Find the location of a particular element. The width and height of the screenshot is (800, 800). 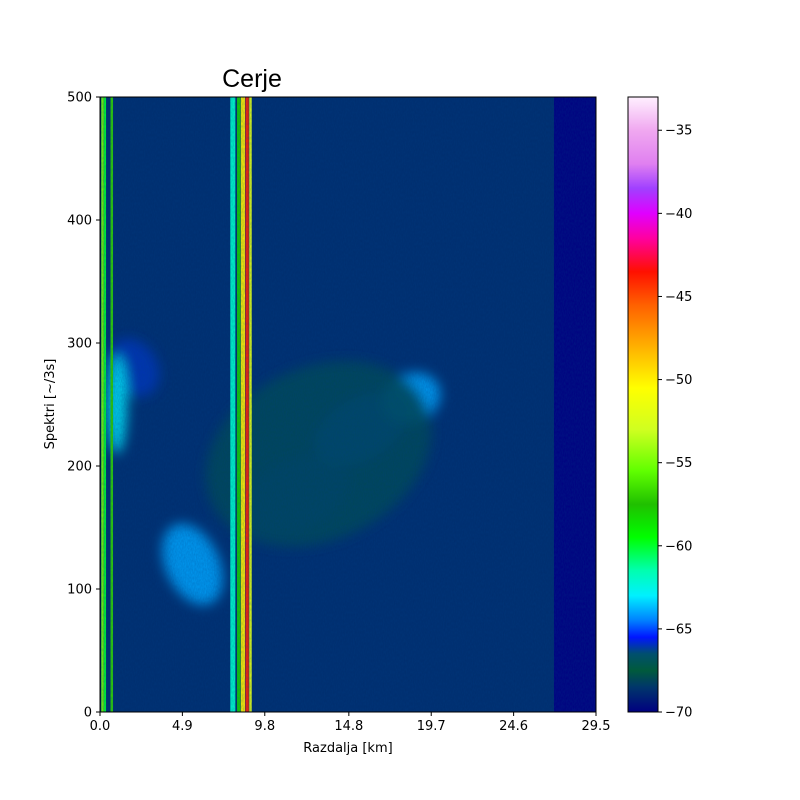

colorbar-tick-label: −45 is located at coordinates (678, 297).